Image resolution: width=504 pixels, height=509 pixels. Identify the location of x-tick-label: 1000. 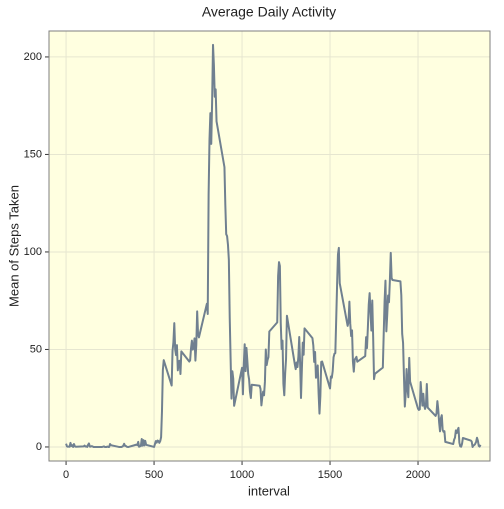
(242, 475).